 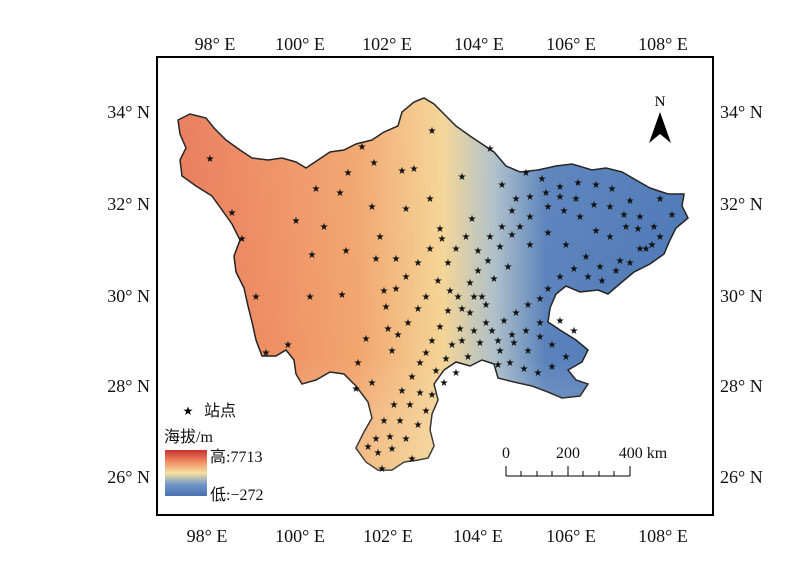 I want to click on lon-tick-top: 104° E, so click(x=479, y=44).